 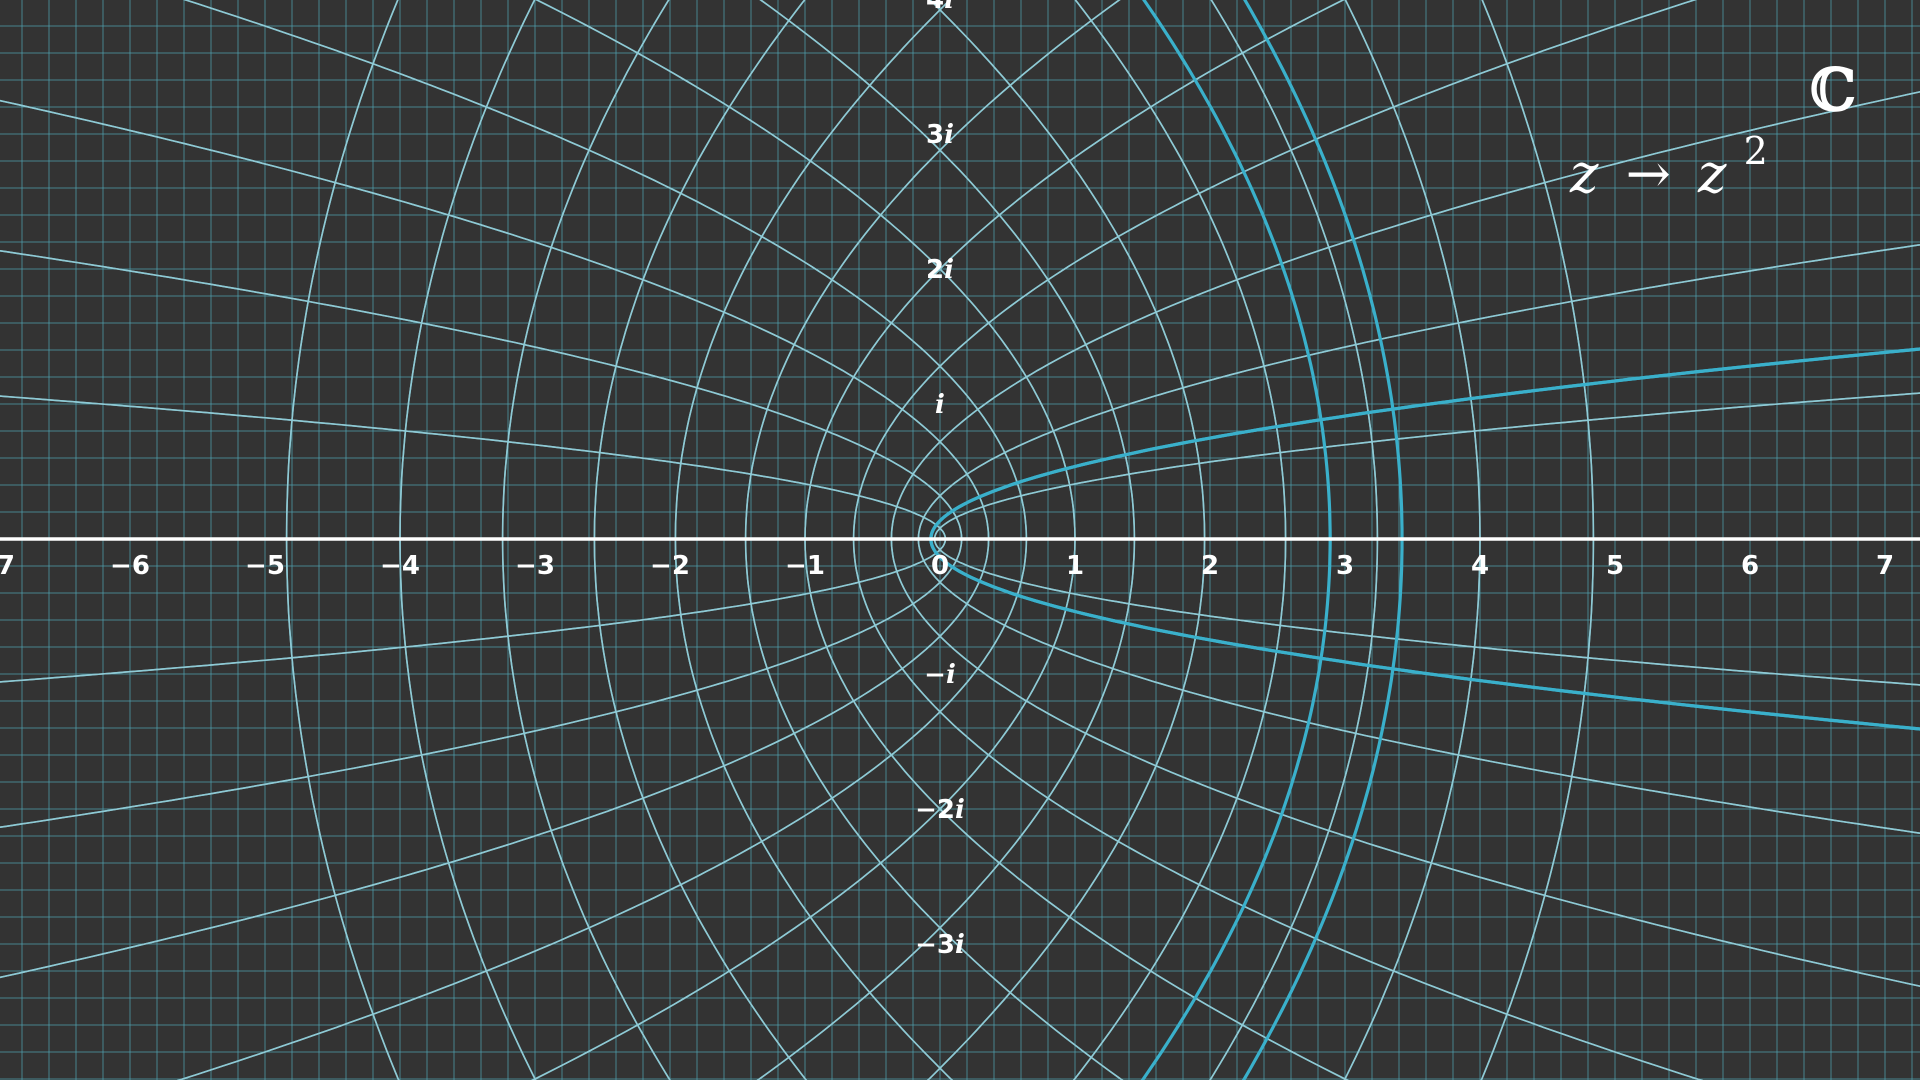 I want to click on real-tick-label: 2, so click(x=1210, y=566).